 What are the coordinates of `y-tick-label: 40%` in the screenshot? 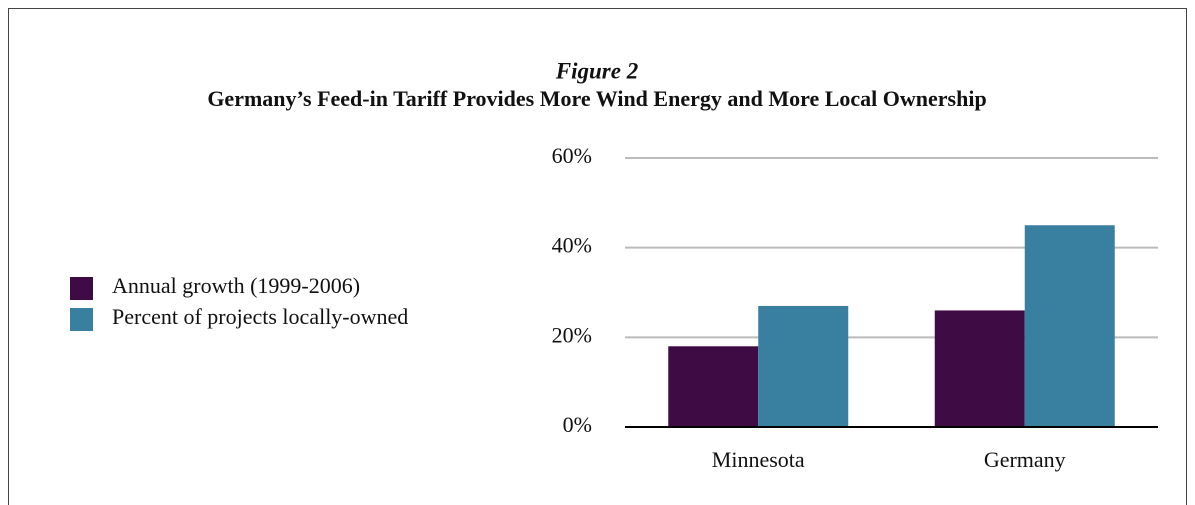 It's located at (572, 245).